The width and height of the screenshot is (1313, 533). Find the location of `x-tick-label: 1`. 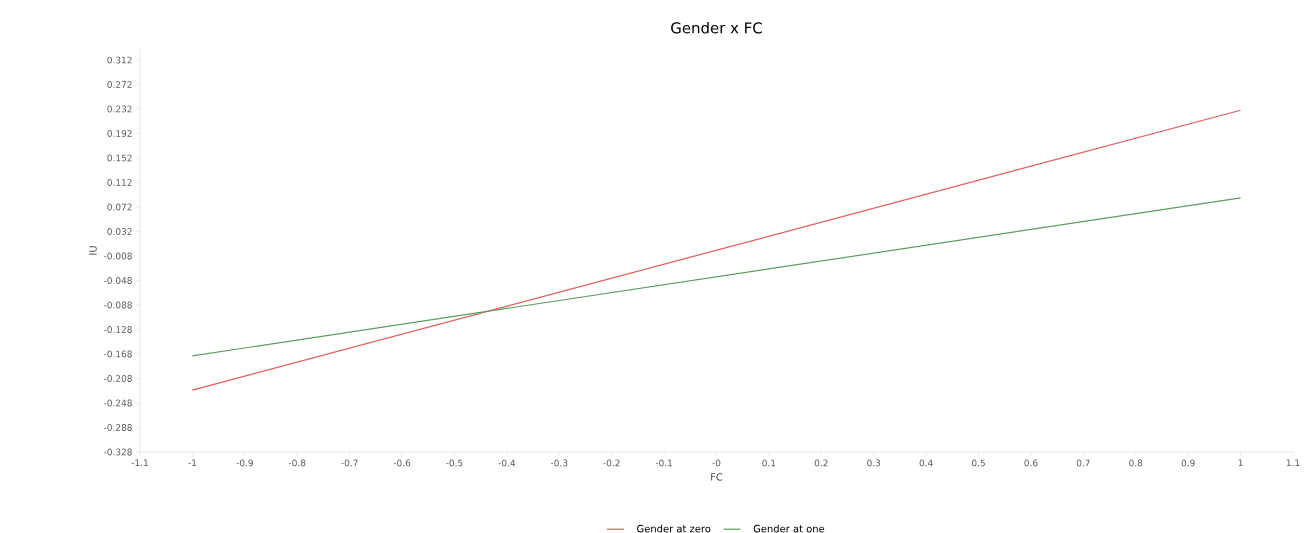

x-tick-label: 1 is located at coordinates (1240, 463).